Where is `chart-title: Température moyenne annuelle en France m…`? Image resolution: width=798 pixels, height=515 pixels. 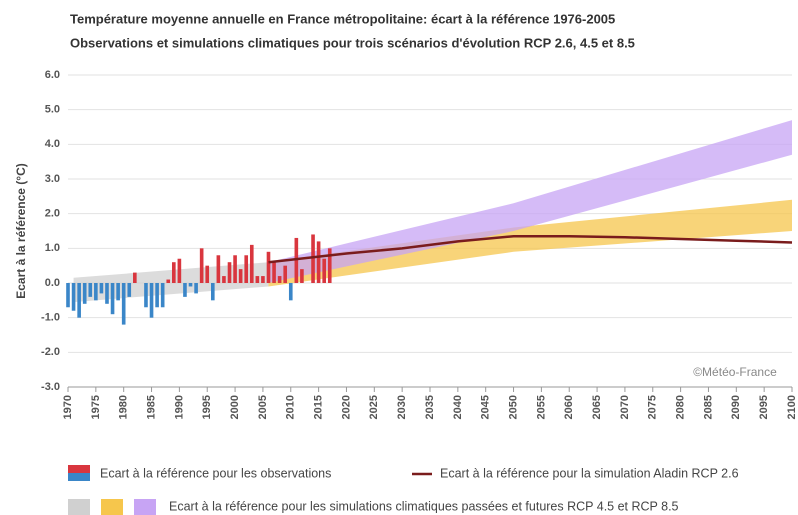
chart-title: Température moyenne annuelle en France m… is located at coordinates (342, 18).